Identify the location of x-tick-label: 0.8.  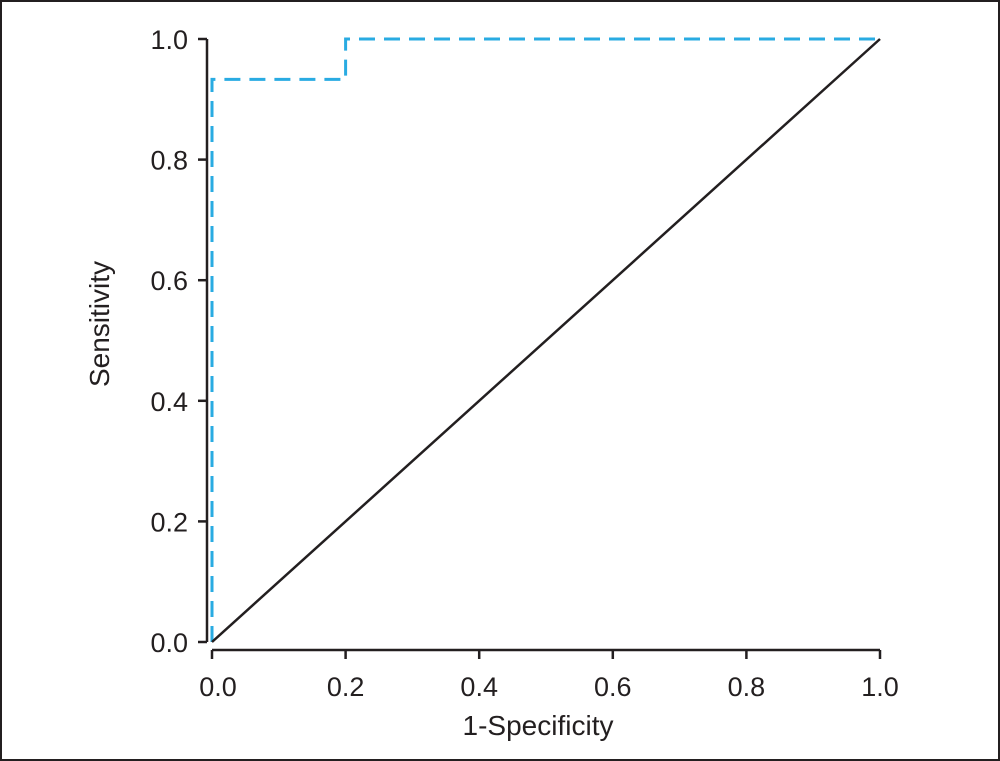
(747, 687).